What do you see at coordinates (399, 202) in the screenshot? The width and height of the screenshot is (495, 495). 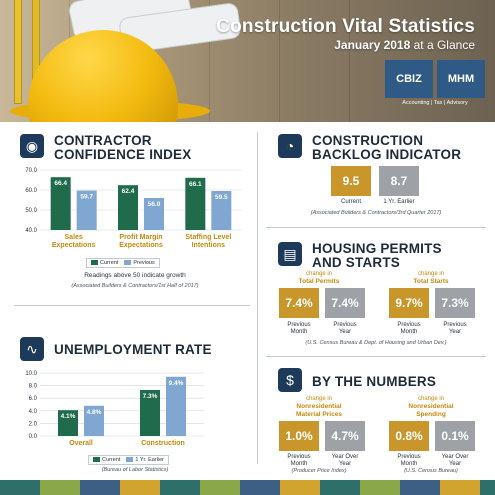 I see `backlog-earlier-label: 1 Yr. Earlier` at bounding box center [399, 202].